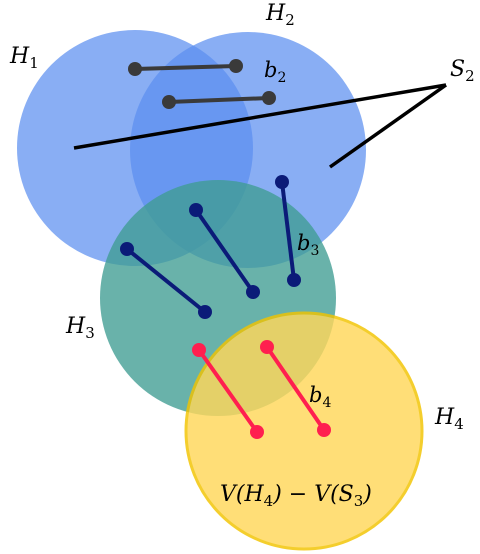 Image resolution: width=480 pixels, height=554 pixels. I want to click on edge-b4, so click(295, 388).